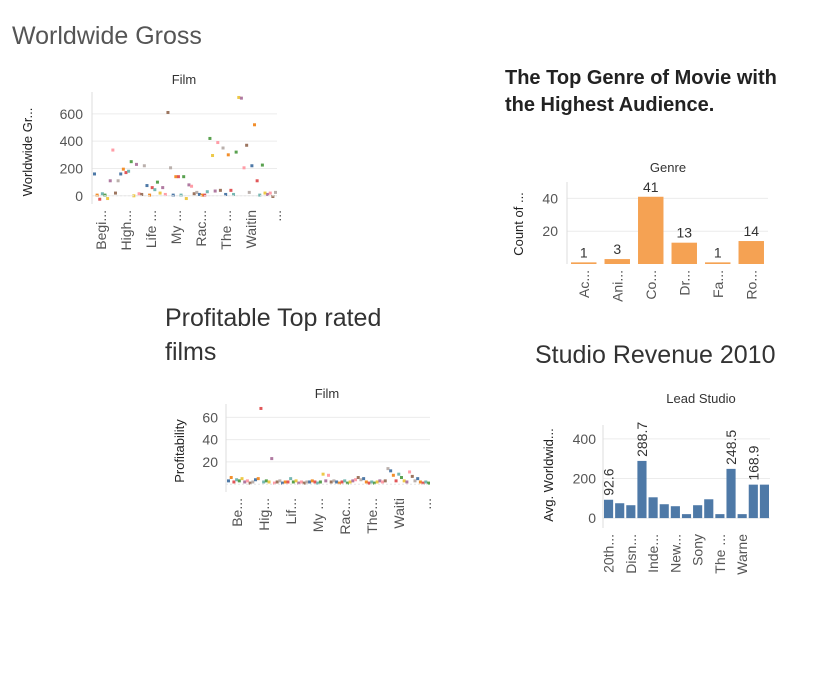 This screenshot has height=685, width=832. Describe the element at coordinates (668, 167) in the screenshot. I see `genre-header: Genre` at that location.